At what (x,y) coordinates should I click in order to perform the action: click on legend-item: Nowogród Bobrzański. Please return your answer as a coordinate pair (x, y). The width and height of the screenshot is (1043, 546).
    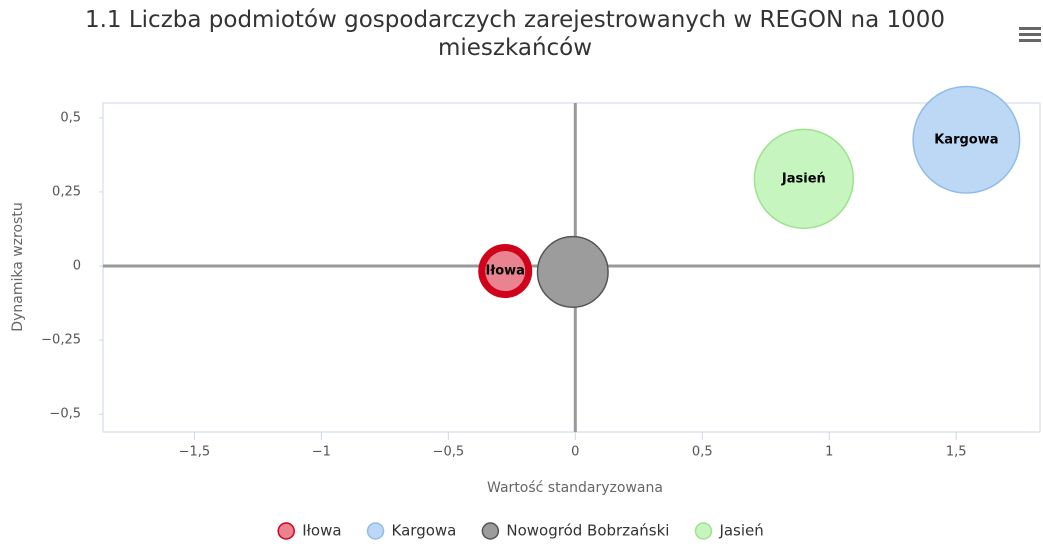
    Looking at the image, I should click on (575, 531).